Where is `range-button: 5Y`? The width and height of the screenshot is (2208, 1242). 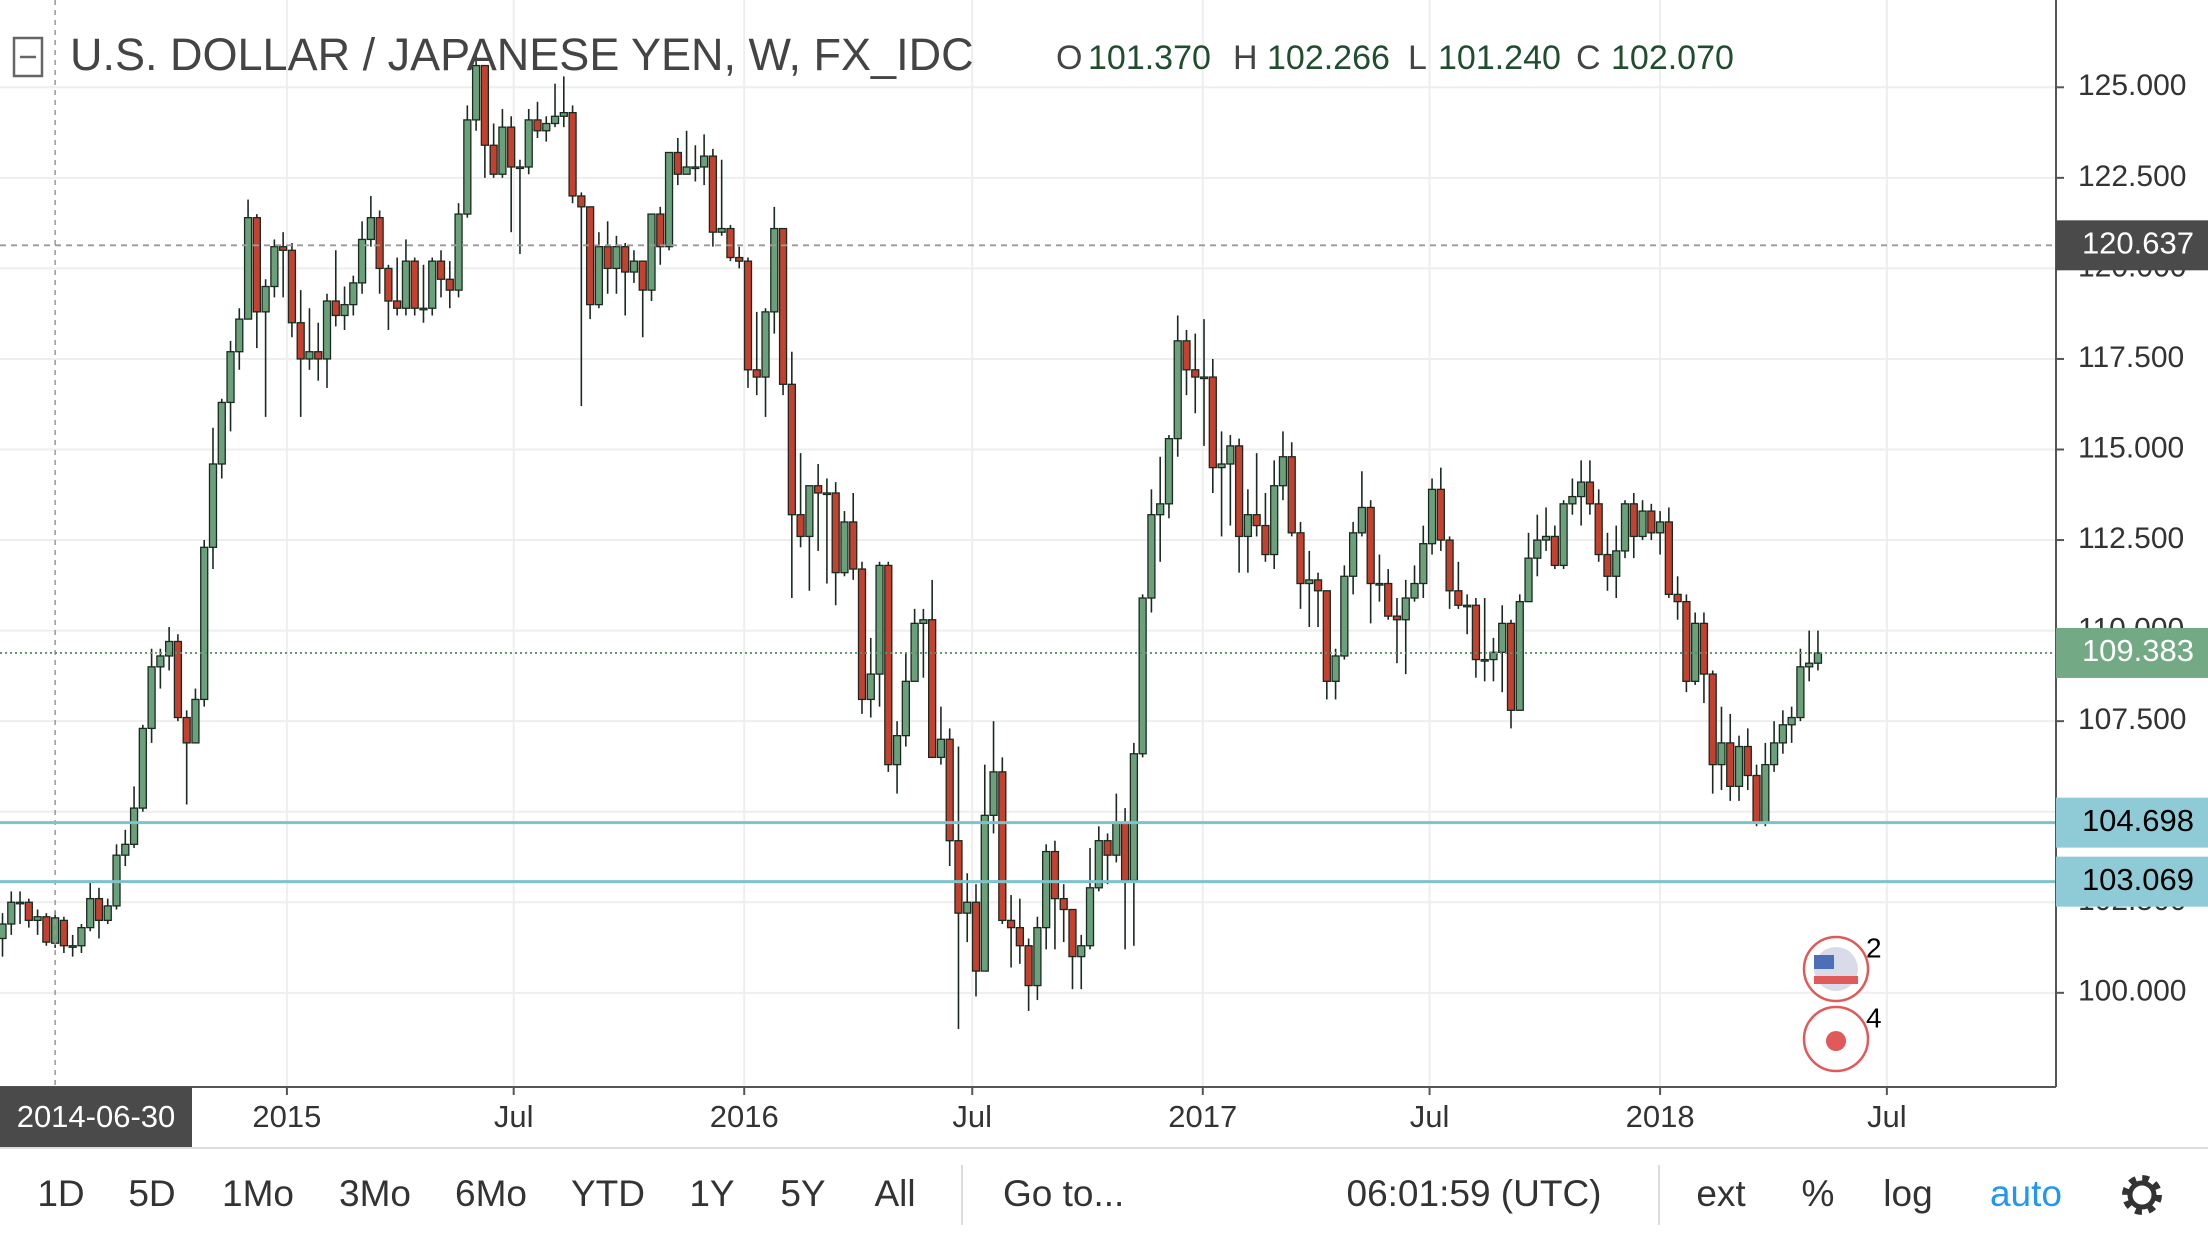 range-button: 5Y is located at coordinates (802, 1193).